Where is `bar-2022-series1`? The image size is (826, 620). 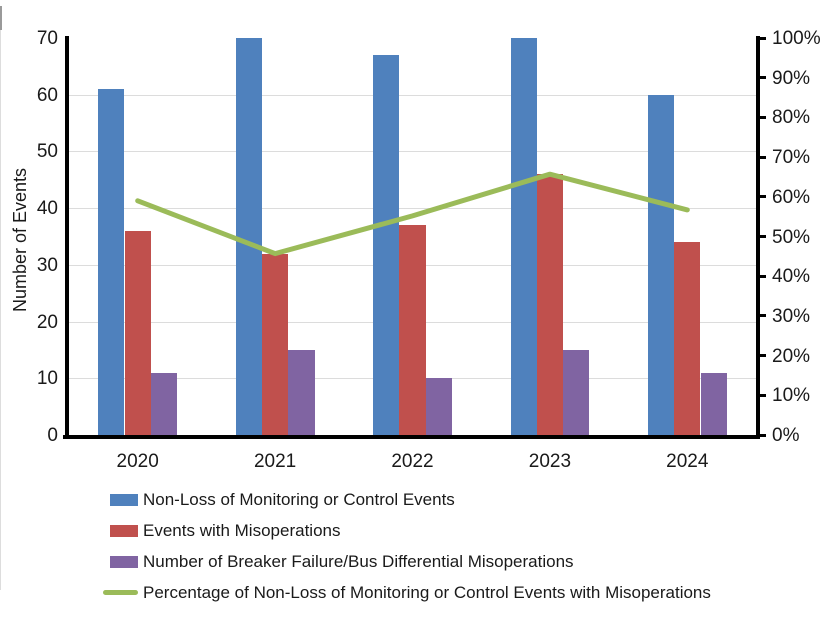
bar-2022-series1 is located at coordinates (386, 245).